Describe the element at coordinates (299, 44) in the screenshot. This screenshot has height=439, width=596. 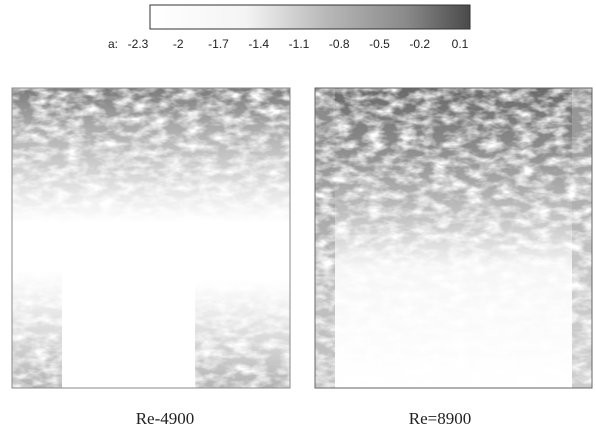
I see `colorbar-tick-label: -1.1` at that location.